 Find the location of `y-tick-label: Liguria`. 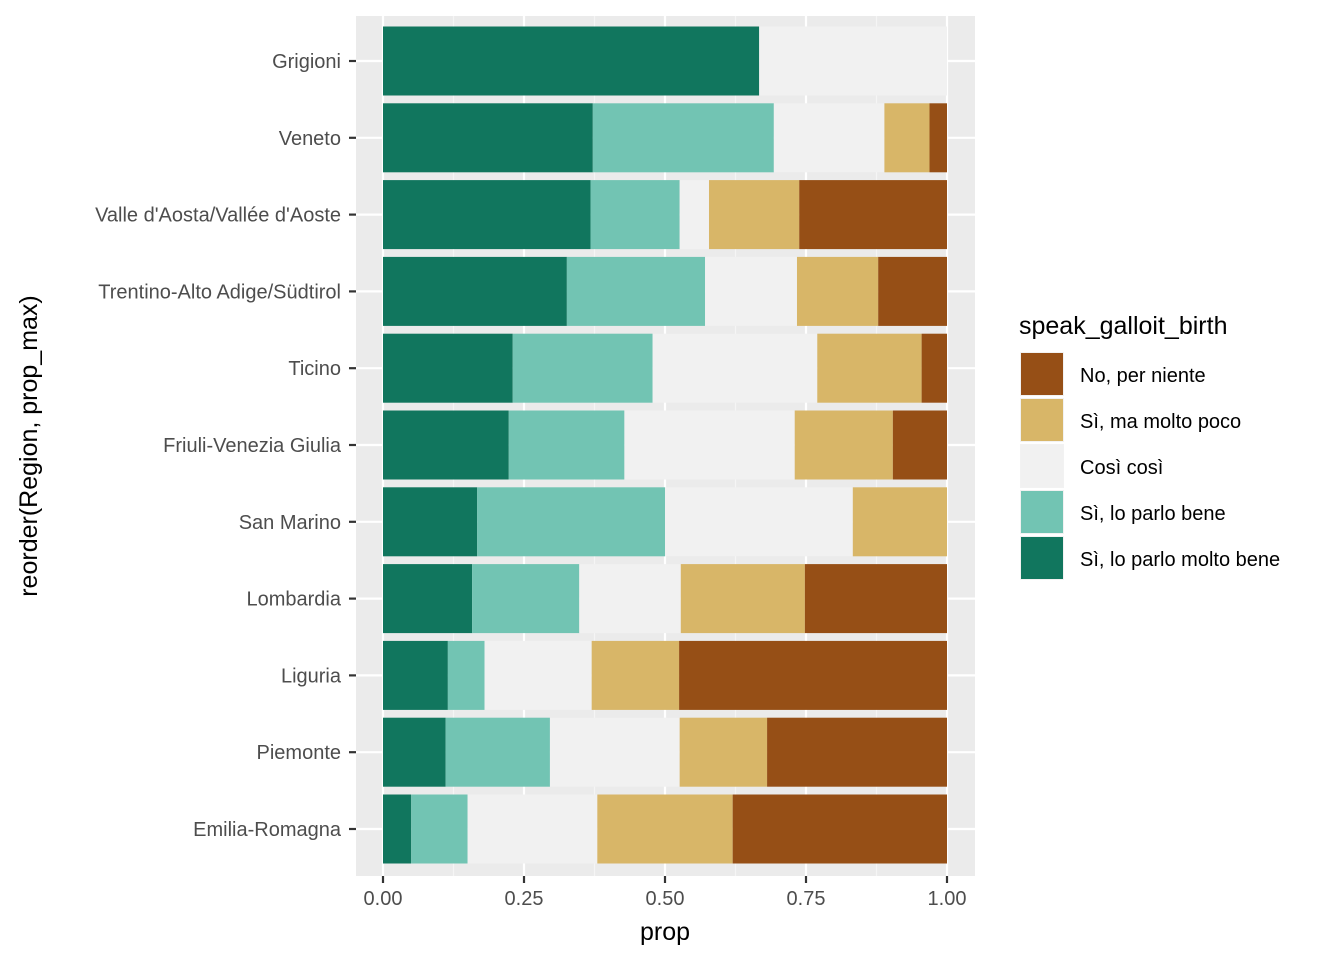

y-tick-label: Liguria is located at coordinates (311, 676).